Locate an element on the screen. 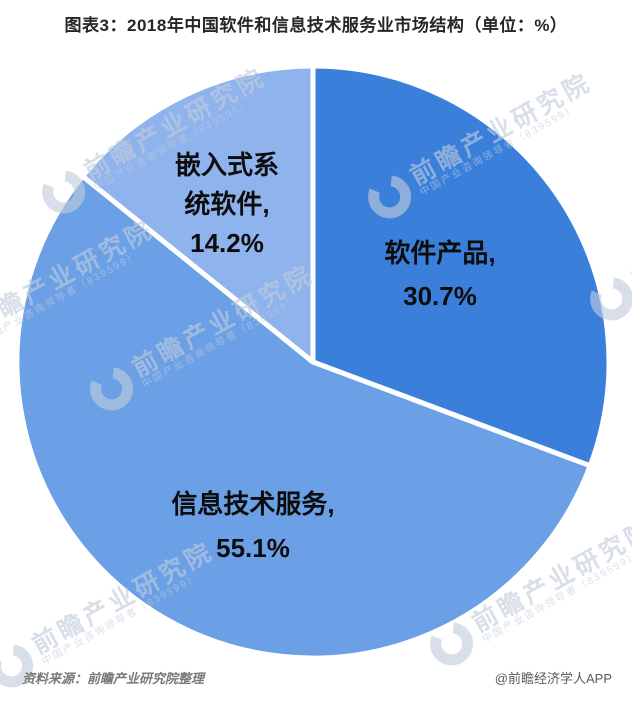 The height and width of the screenshot is (701, 632). label-line: 信息技术服务, is located at coordinates (253, 504).